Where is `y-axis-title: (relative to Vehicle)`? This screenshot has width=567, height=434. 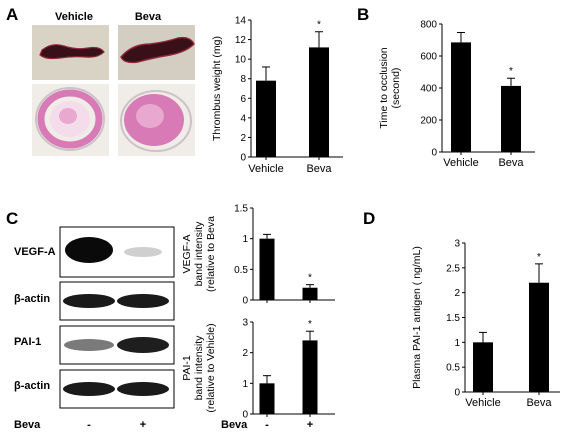 y-axis-title: (relative to Vehicle) is located at coordinates (211, 367).